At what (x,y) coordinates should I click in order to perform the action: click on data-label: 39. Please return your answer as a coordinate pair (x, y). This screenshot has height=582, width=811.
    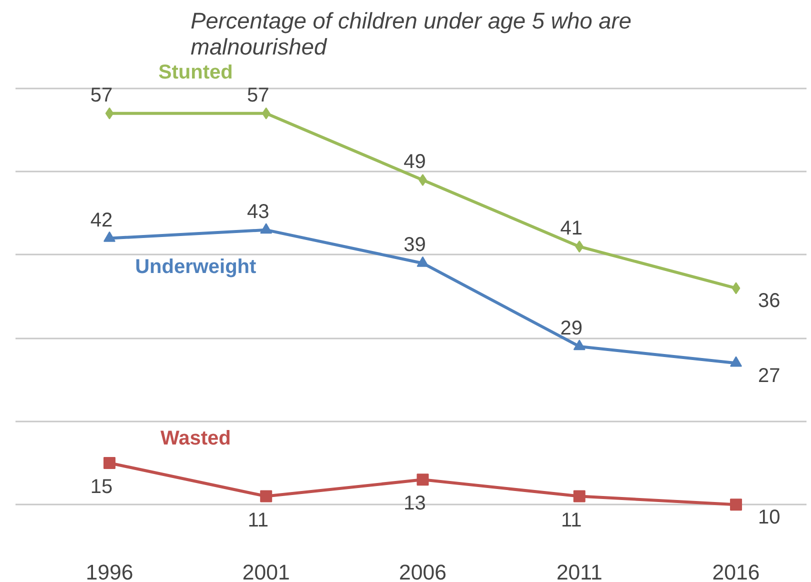
    Looking at the image, I should click on (415, 245).